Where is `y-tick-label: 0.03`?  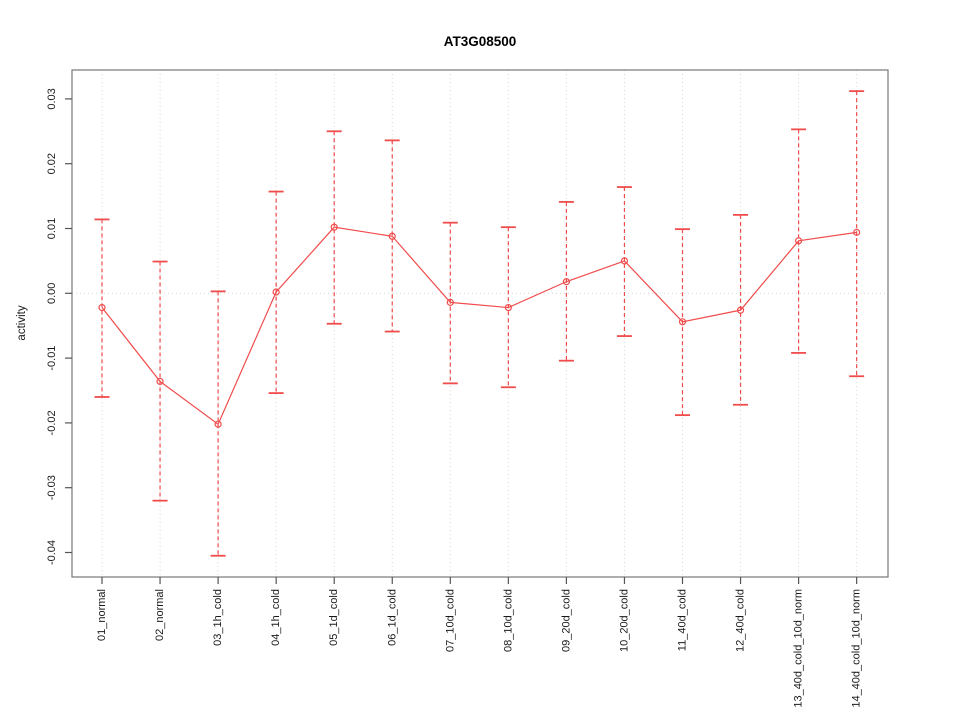 y-tick-label: 0.03 is located at coordinates (52, 98).